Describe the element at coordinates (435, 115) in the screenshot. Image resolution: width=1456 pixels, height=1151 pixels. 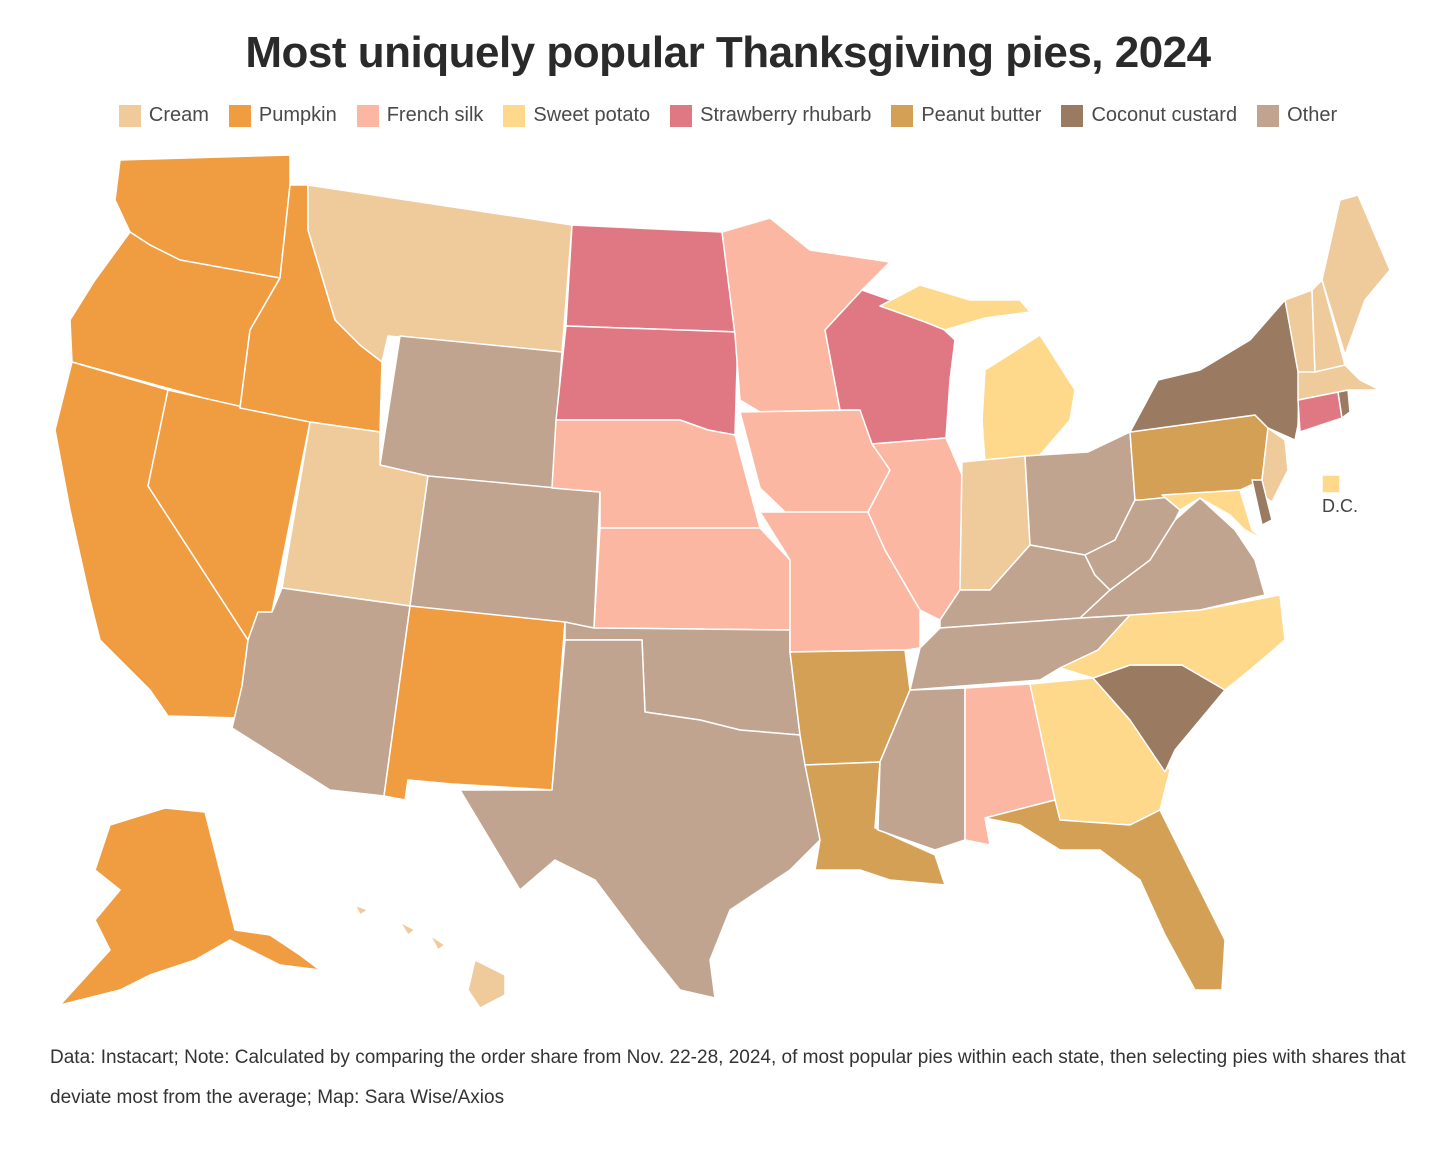
I see `legend-label: French silk` at that location.